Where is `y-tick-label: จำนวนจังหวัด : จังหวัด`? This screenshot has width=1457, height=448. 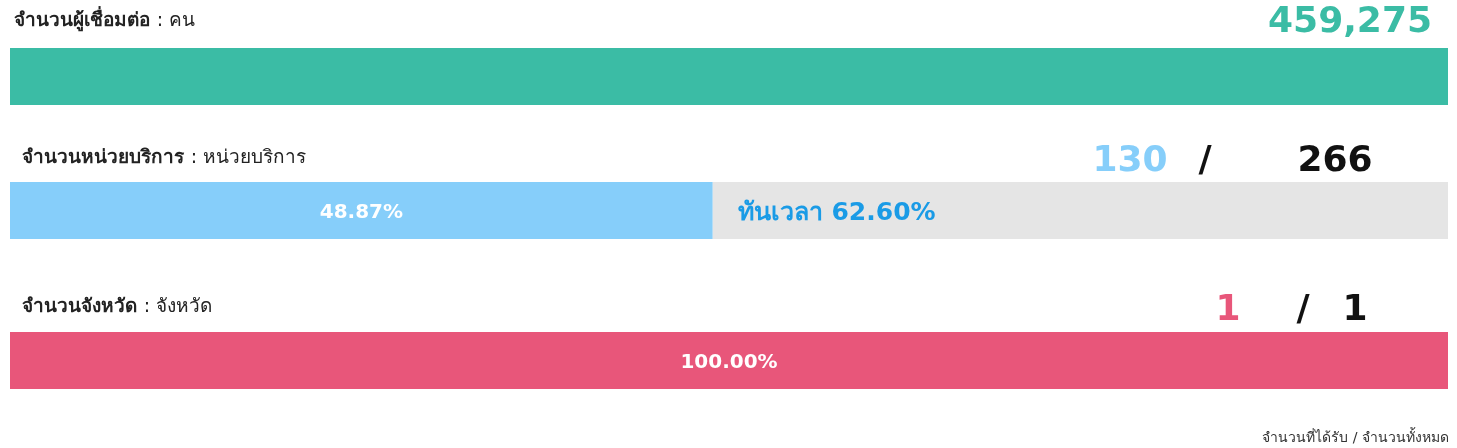 y-tick-label: จำนวนจังหวัด : จังหวัด is located at coordinates (117, 305).